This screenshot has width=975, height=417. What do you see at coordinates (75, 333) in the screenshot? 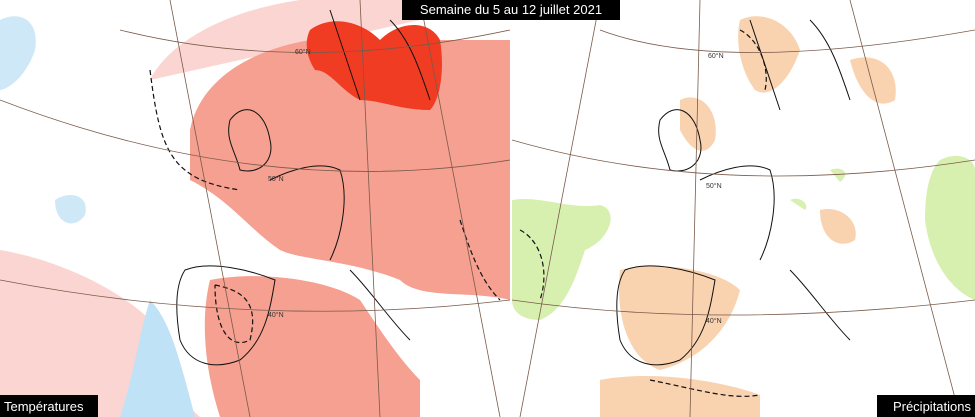
I see `weak-warm-area-west` at bounding box center [75, 333].